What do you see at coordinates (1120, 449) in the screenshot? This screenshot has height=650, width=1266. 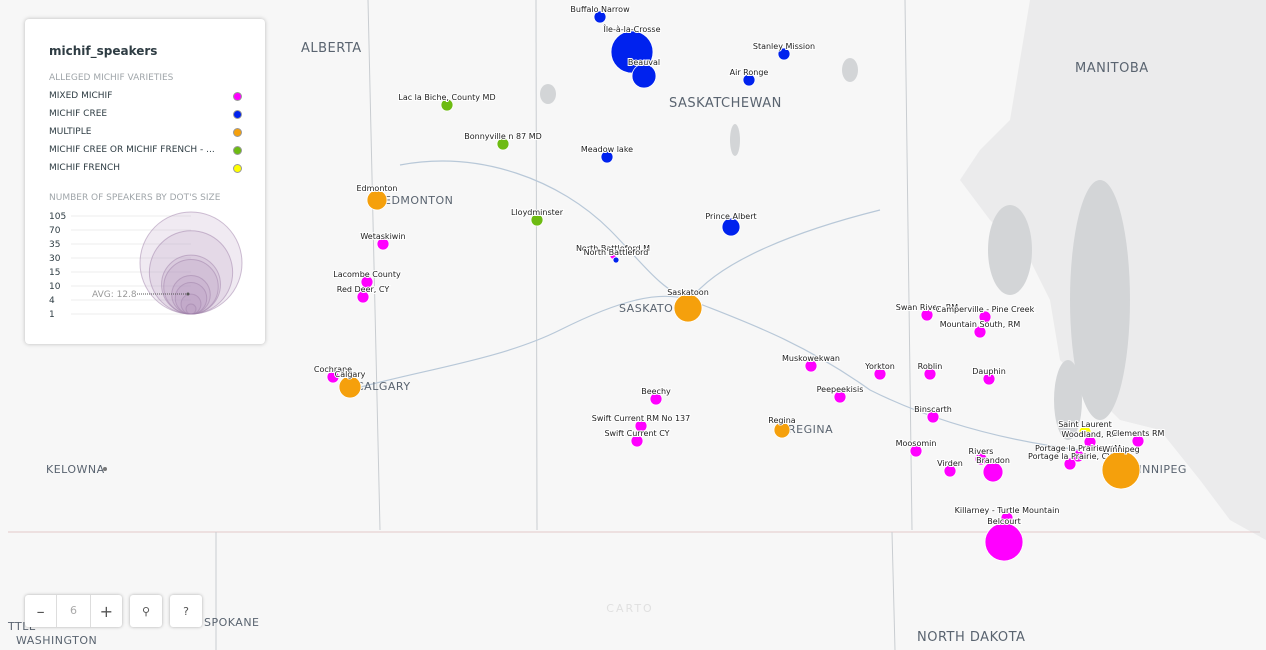 I see `point-label: Winnipeg` at bounding box center [1120, 449].